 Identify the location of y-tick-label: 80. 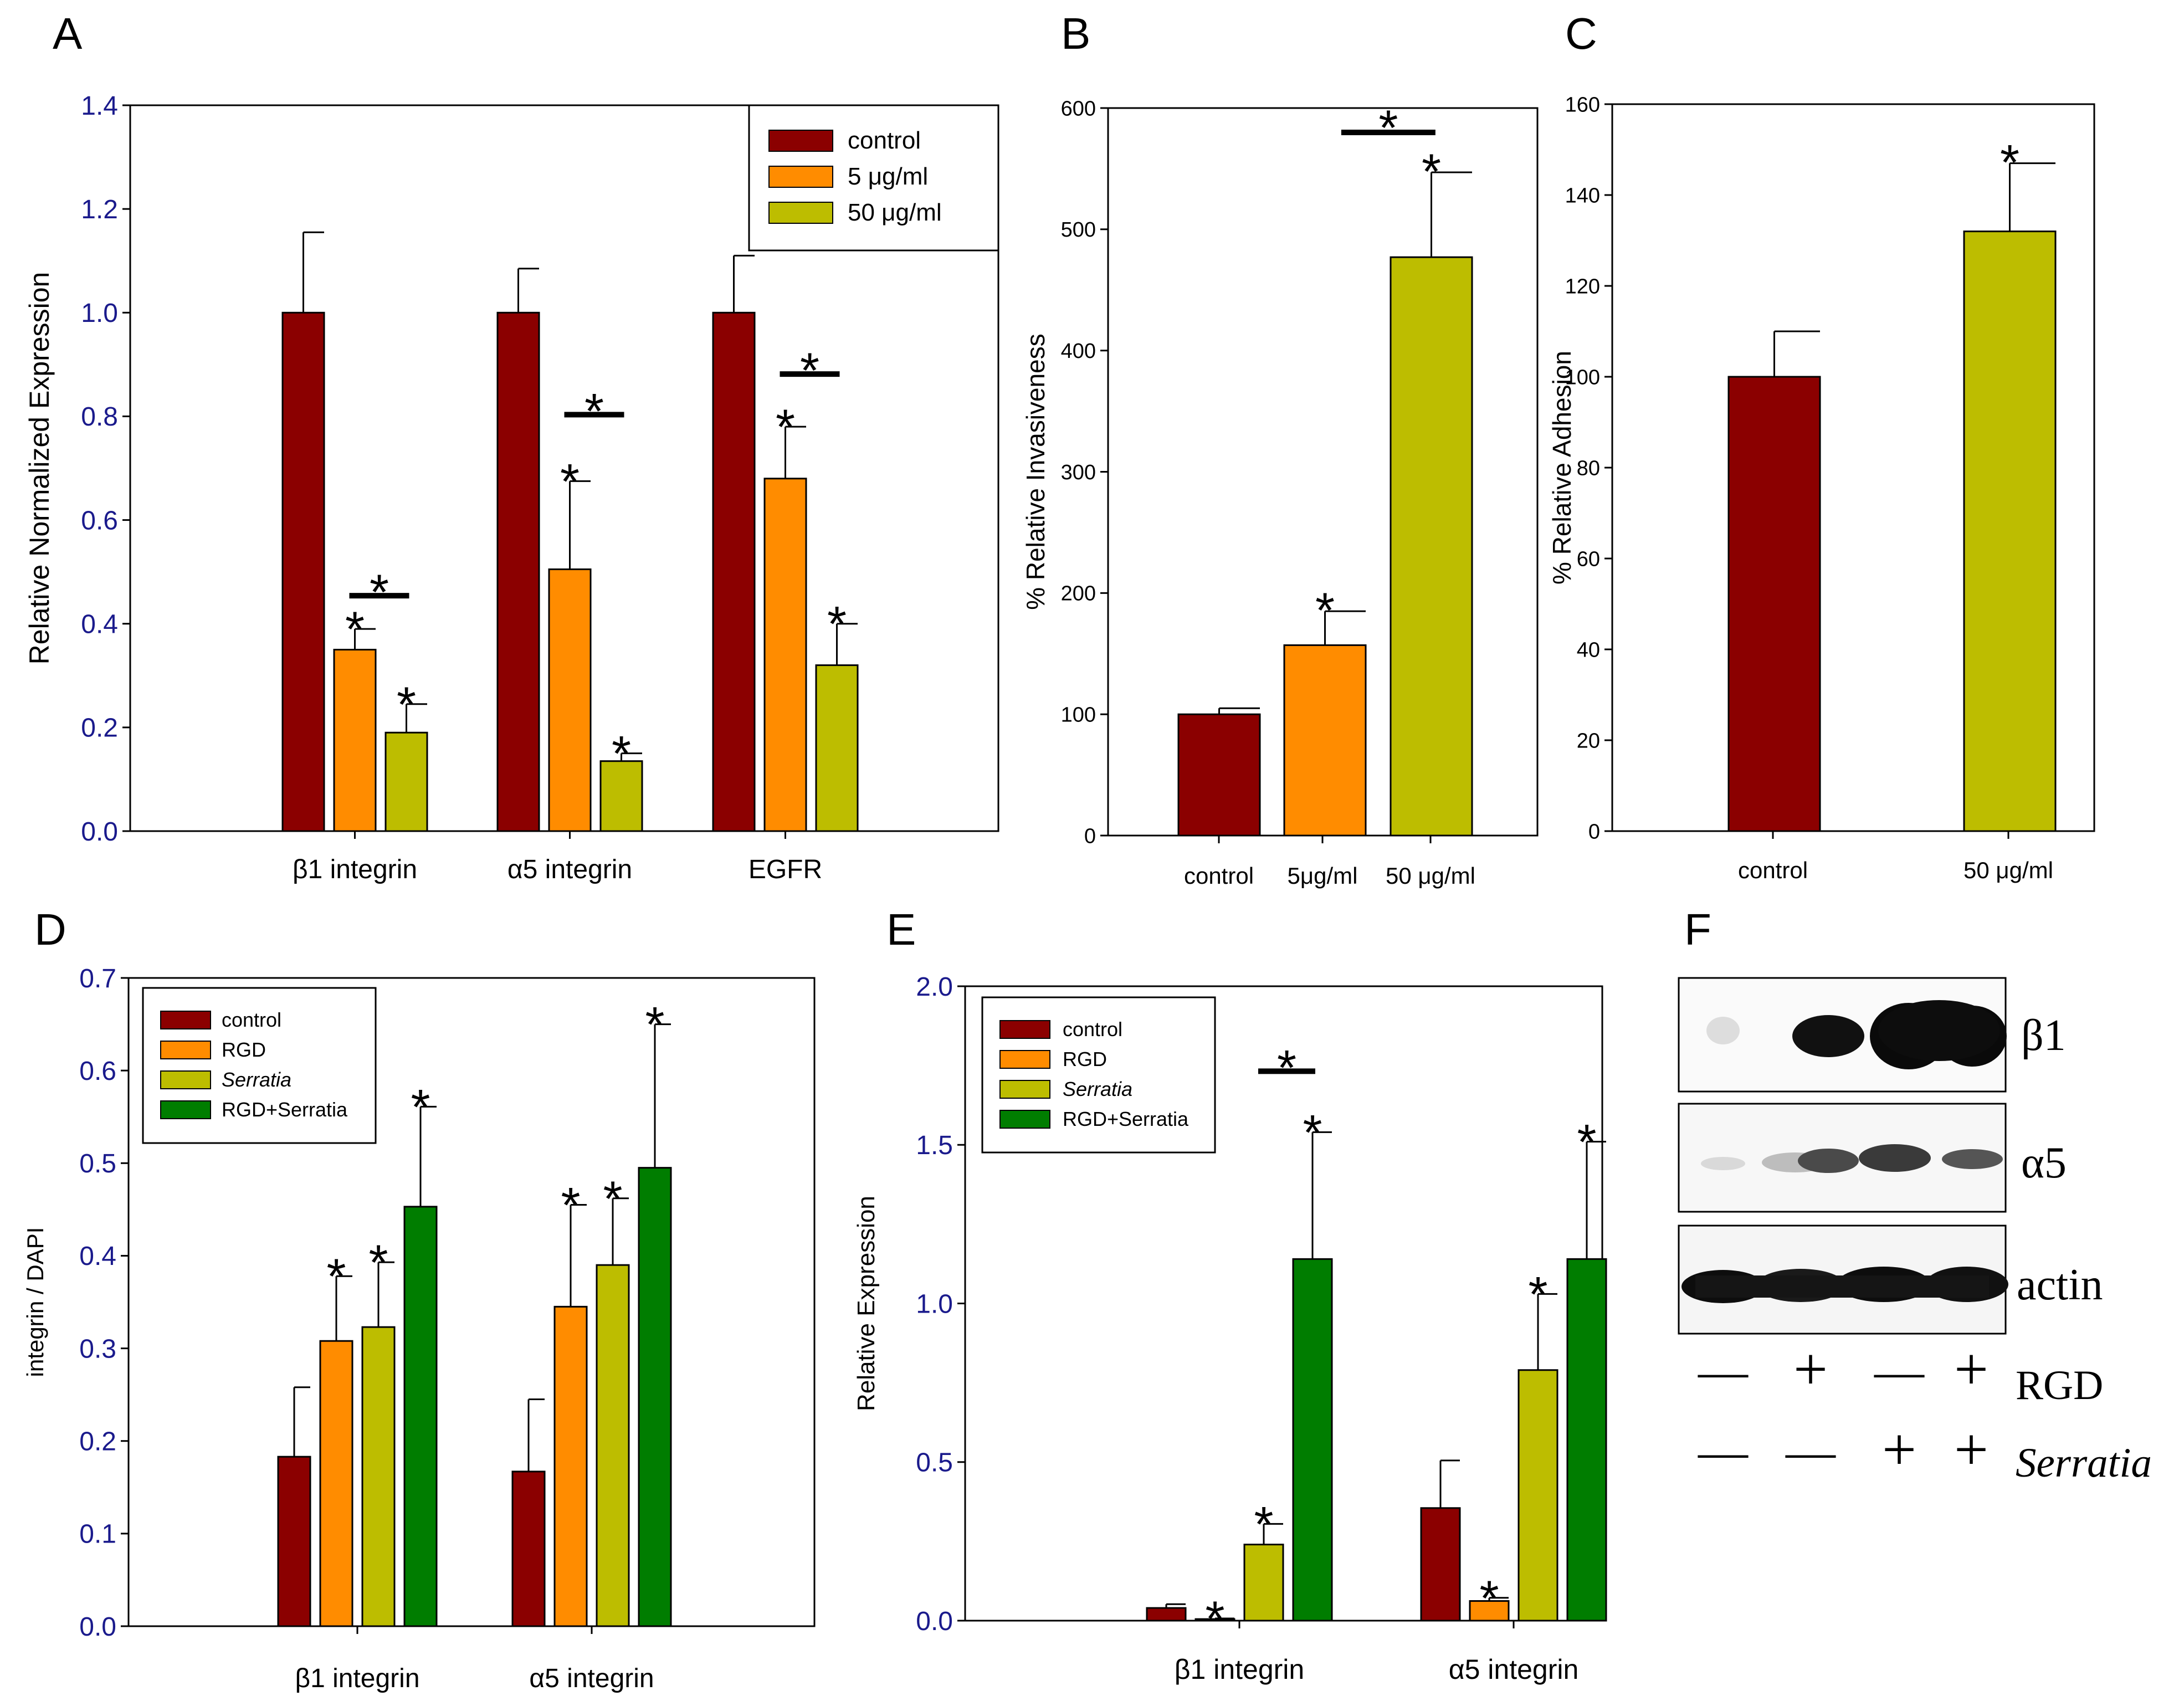
(1588, 468).